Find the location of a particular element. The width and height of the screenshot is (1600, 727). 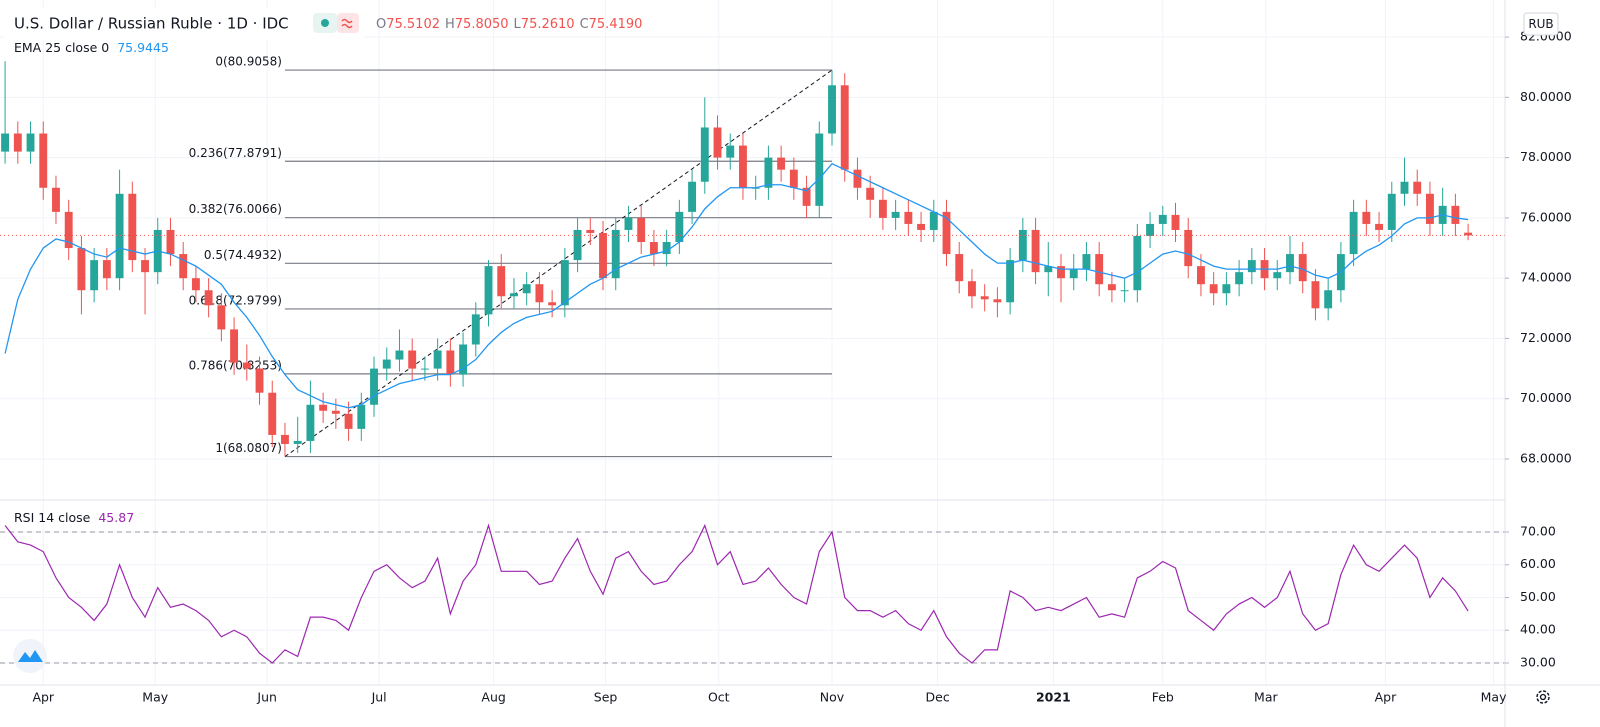

logo-mark is located at coordinates (30, 656).